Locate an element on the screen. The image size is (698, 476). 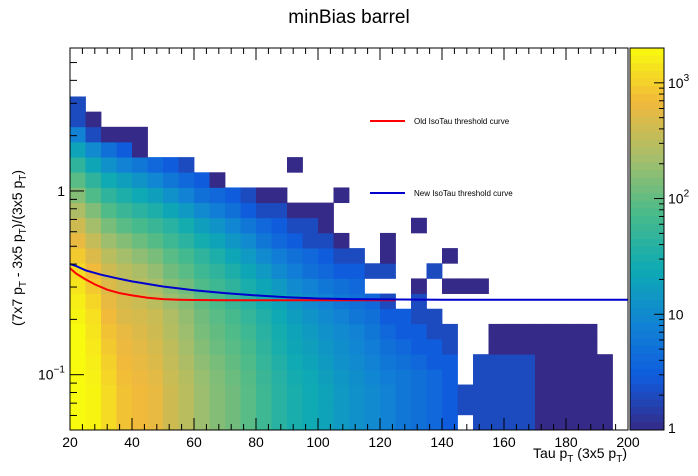
z-tick-label: 102 is located at coordinates (679, 198).